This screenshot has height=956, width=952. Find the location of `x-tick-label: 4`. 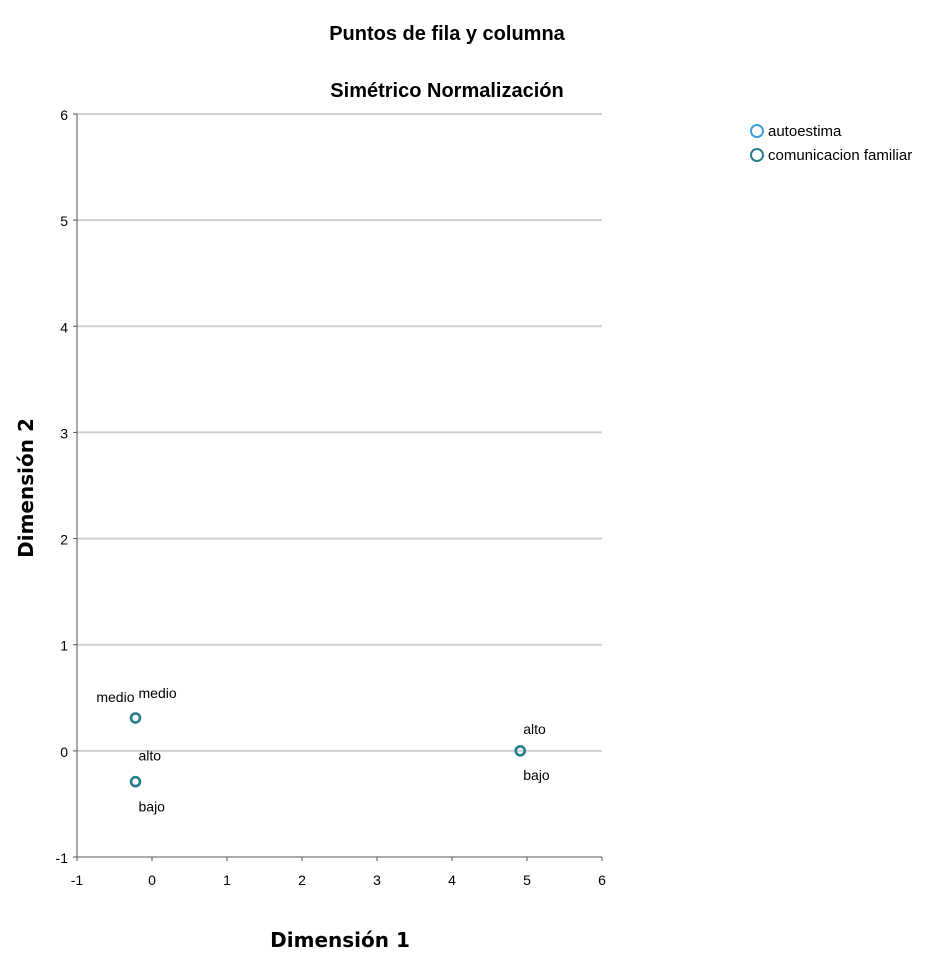

x-tick-label: 4 is located at coordinates (452, 880).